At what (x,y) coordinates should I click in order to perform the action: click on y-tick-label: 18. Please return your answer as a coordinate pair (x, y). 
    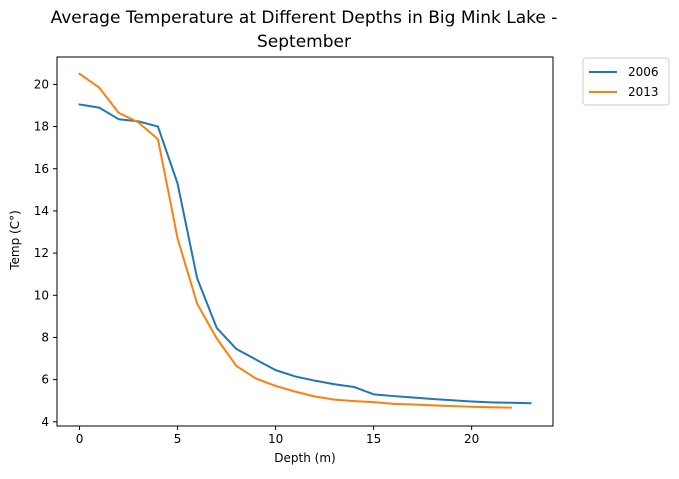
    Looking at the image, I should click on (41, 127).